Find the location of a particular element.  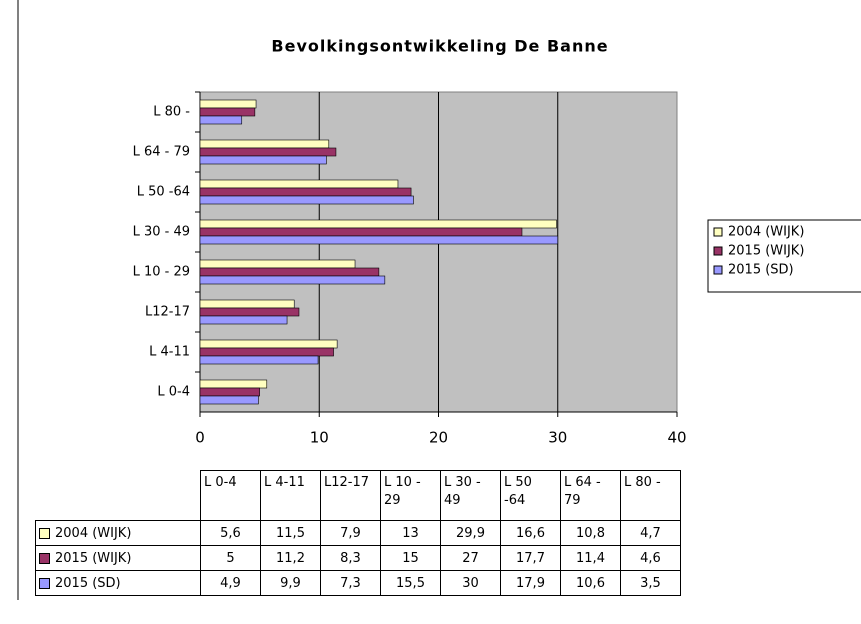

table-row: 2015 (SD) 4,9 9,9 7,3 15,5 30 17,9 10,6 3,5 is located at coordinates (358, 583).